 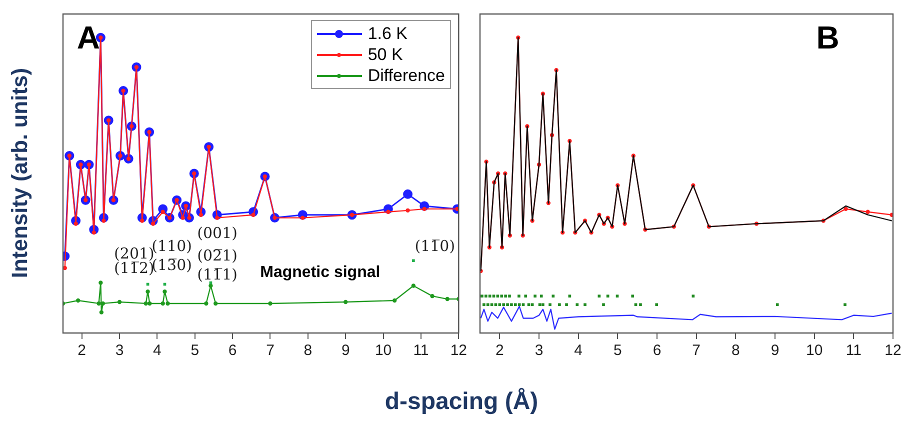 I want to click on annotation: Magnetic signal, so click(x=320, y=272).